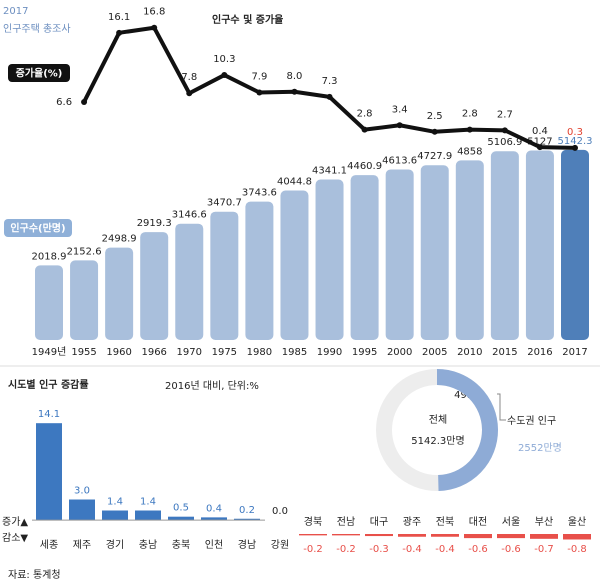 The width and height of the screenshot is (600, 586). I want to click on bar-value-label: 4727.9, so click(434, 156).